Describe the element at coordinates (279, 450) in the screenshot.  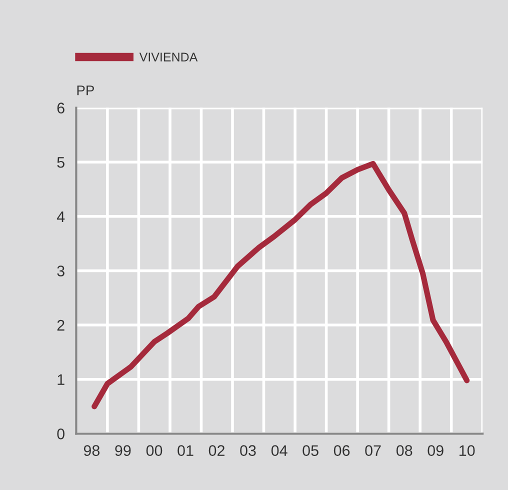
I see `x-tick-label: 04` at that location.